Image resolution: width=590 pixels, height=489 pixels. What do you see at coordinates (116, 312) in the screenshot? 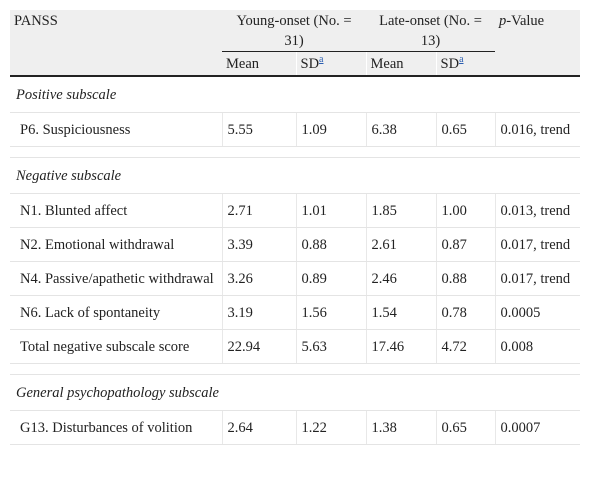
I see `item-label: N6. Lack of spontaneity` at bounding box center [116, 312].